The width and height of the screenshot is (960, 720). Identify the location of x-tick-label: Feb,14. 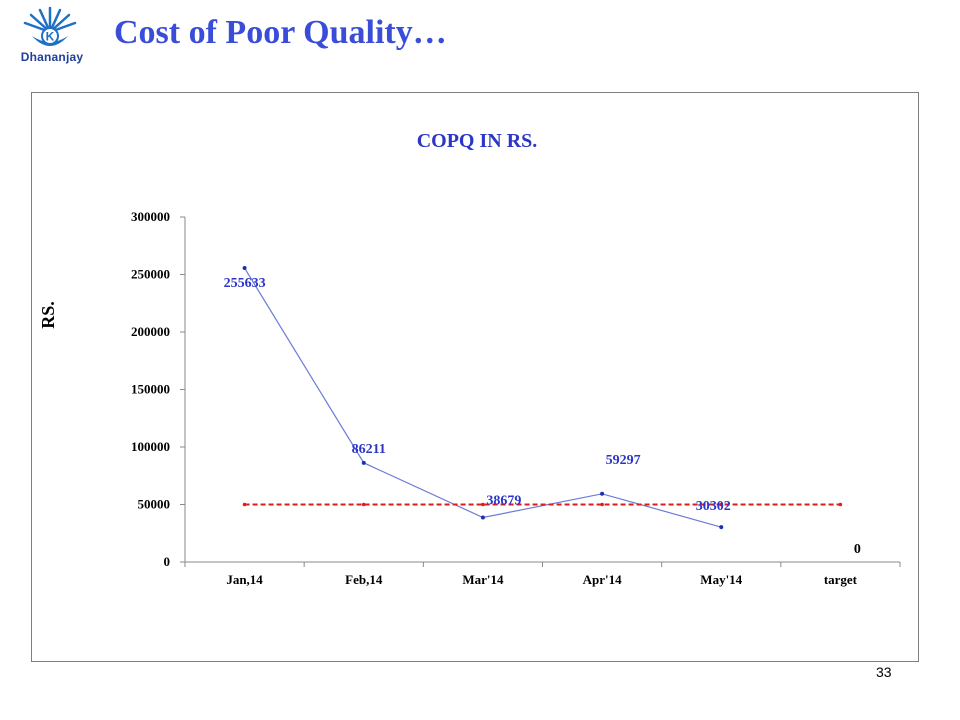
(364, 579).